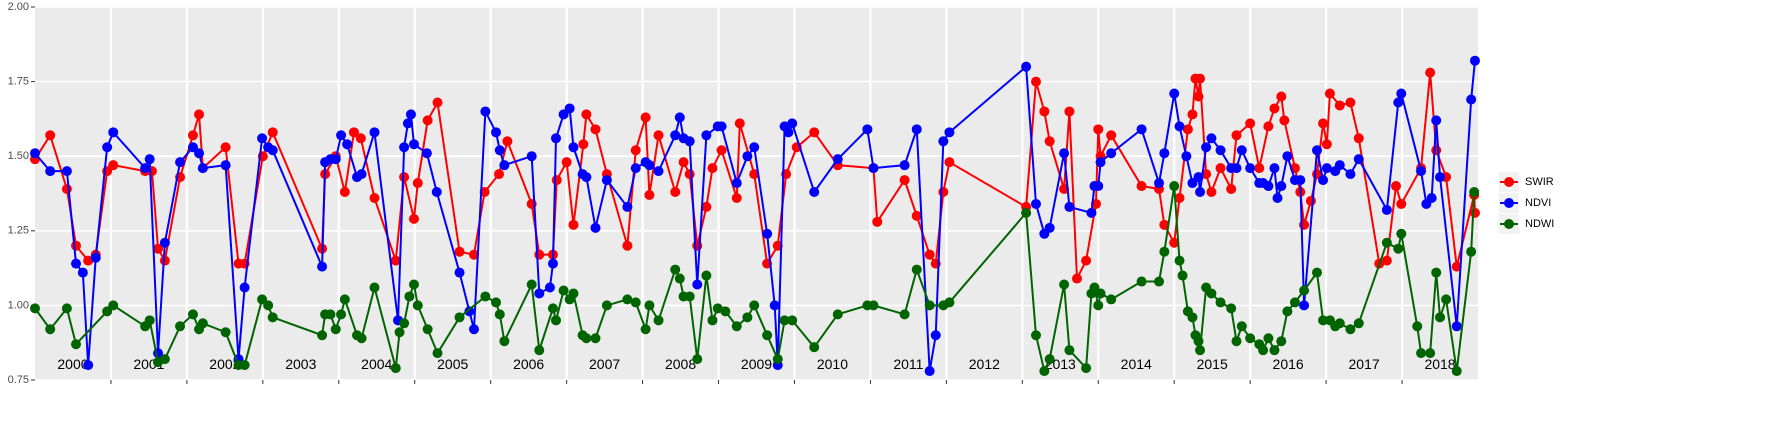 This screenshot has width=1773, height=442. I want to click on year-label: 2012, so click(984, 364).